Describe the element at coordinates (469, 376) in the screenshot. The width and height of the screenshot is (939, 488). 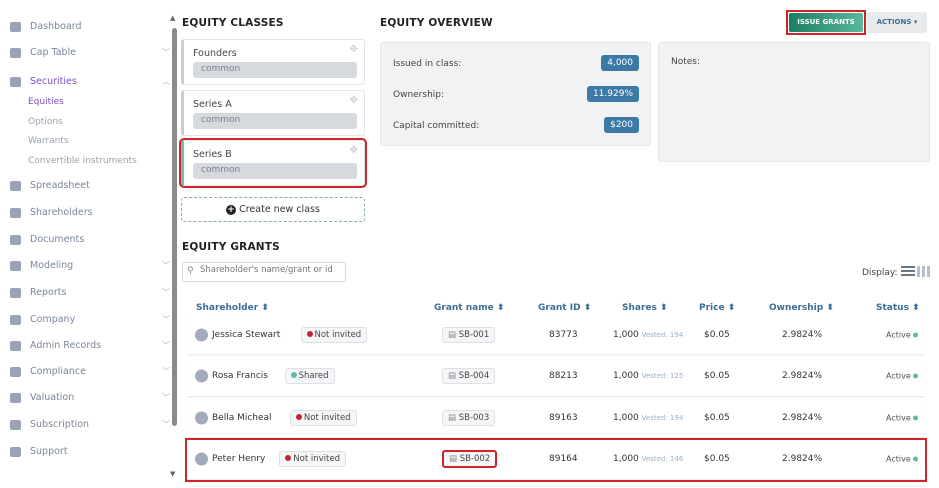
I see `grant-name-badge: ▤ SB-004` at that location.